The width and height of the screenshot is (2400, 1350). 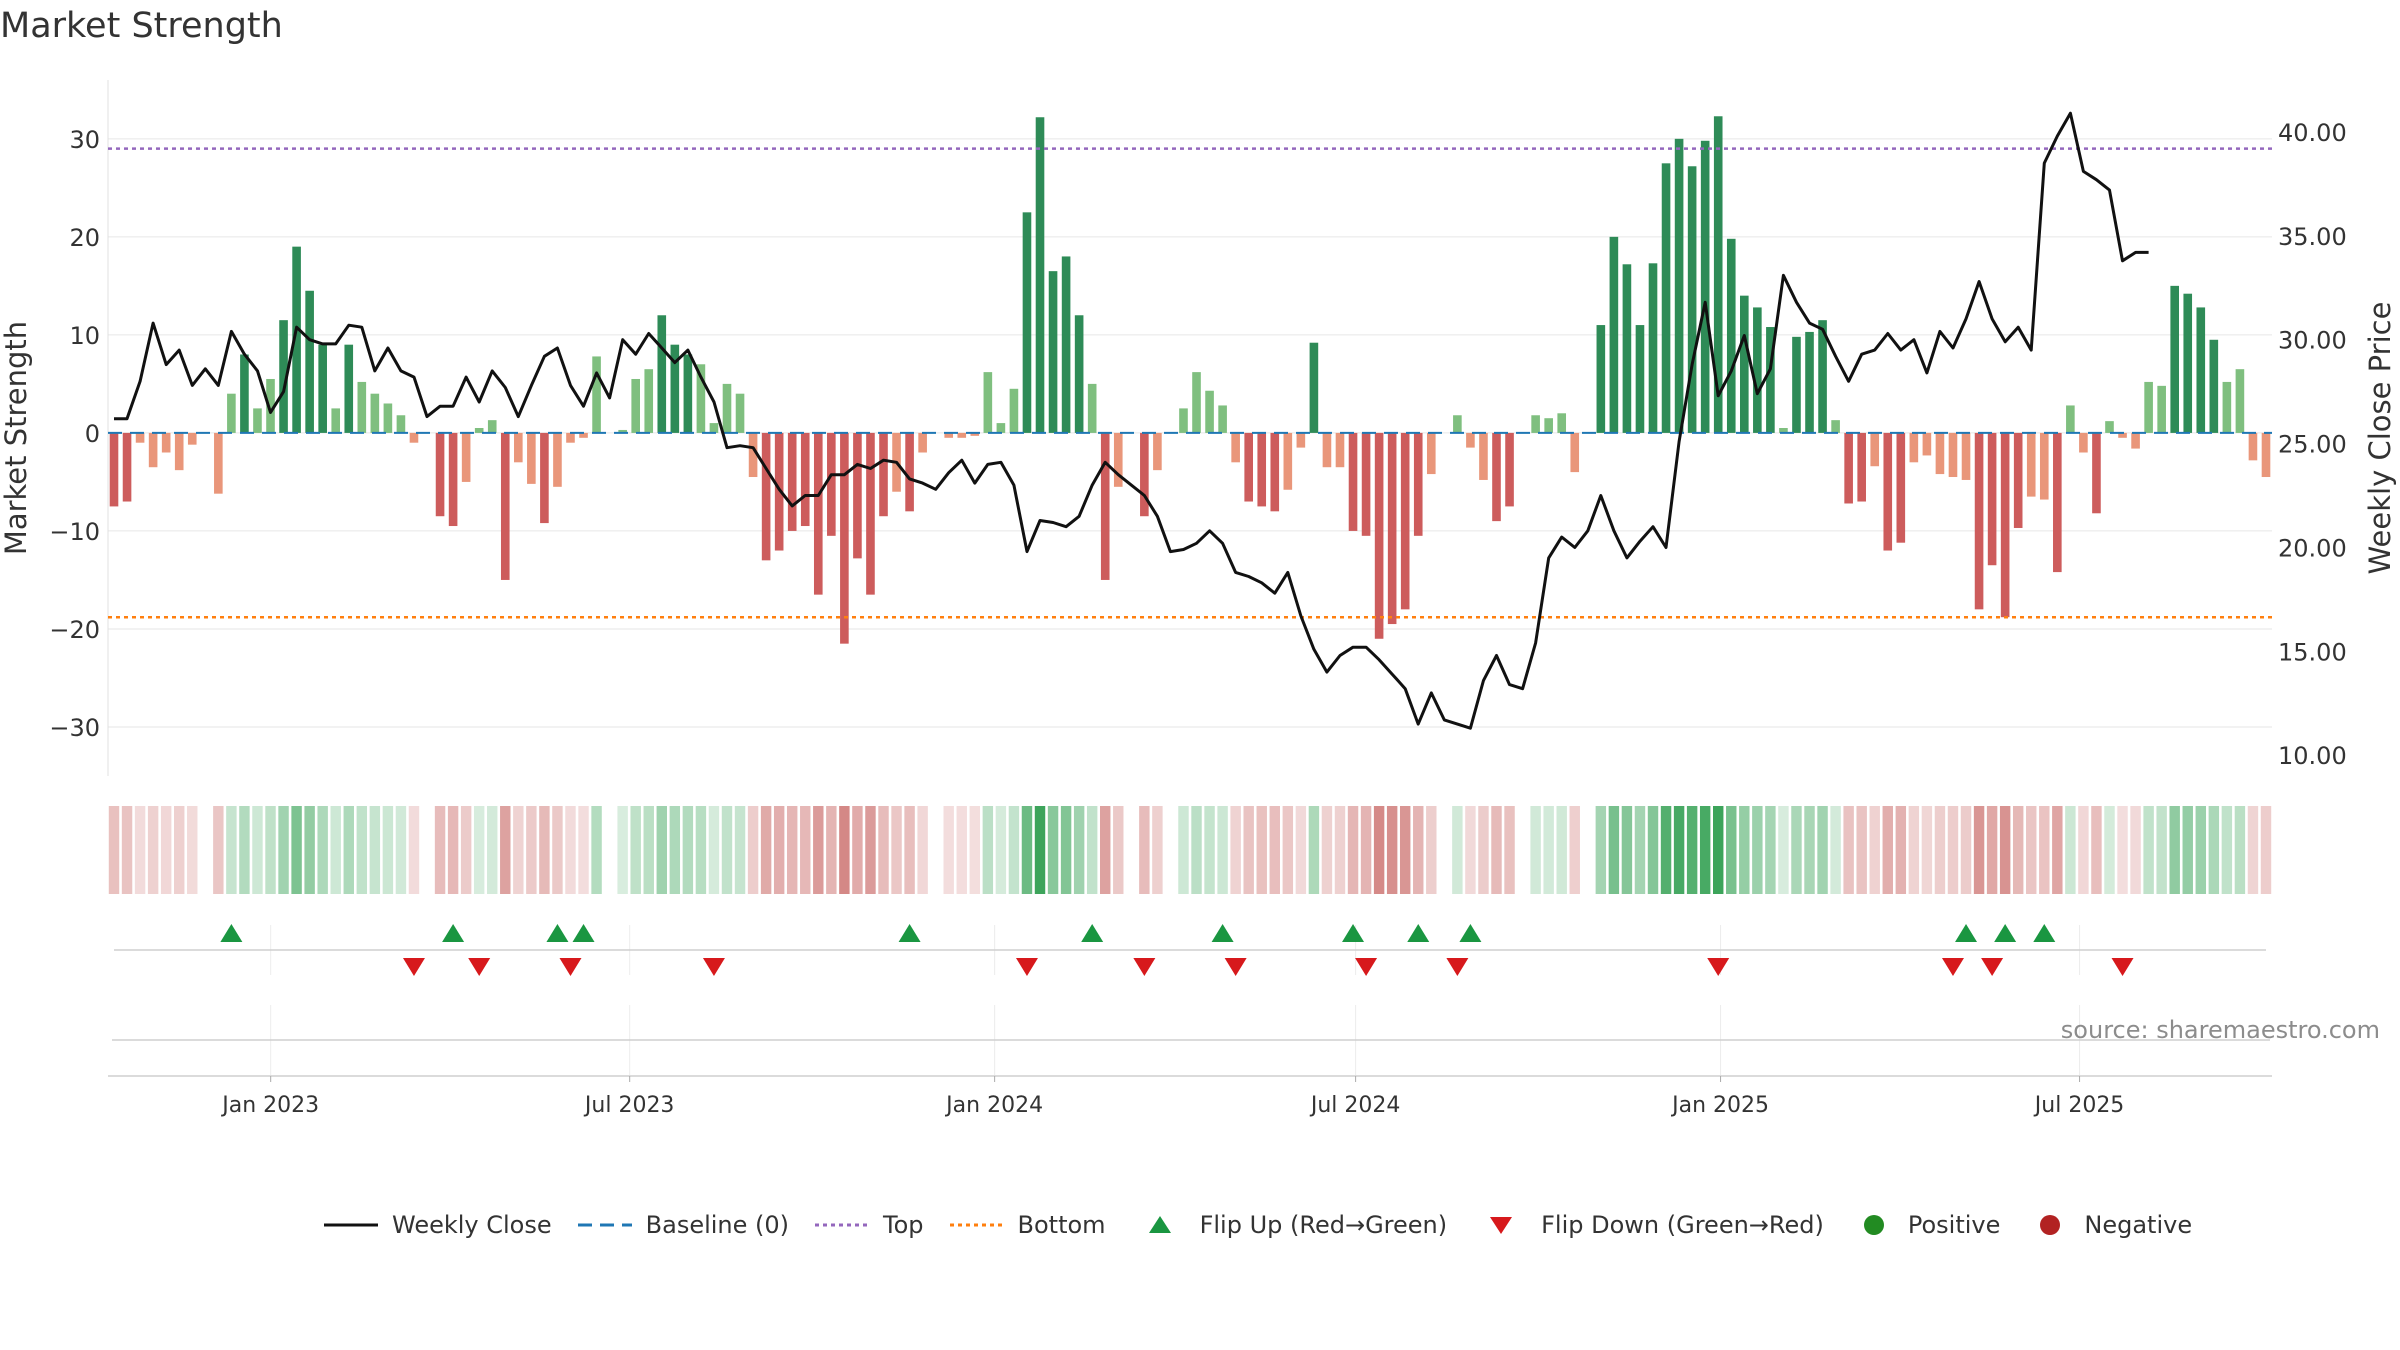 What do you see at coordinates (1287, 1225) in the screenshot?
I see `legend-item: Flip Up (Red→Green)` at bounding box center [1287, 1225].